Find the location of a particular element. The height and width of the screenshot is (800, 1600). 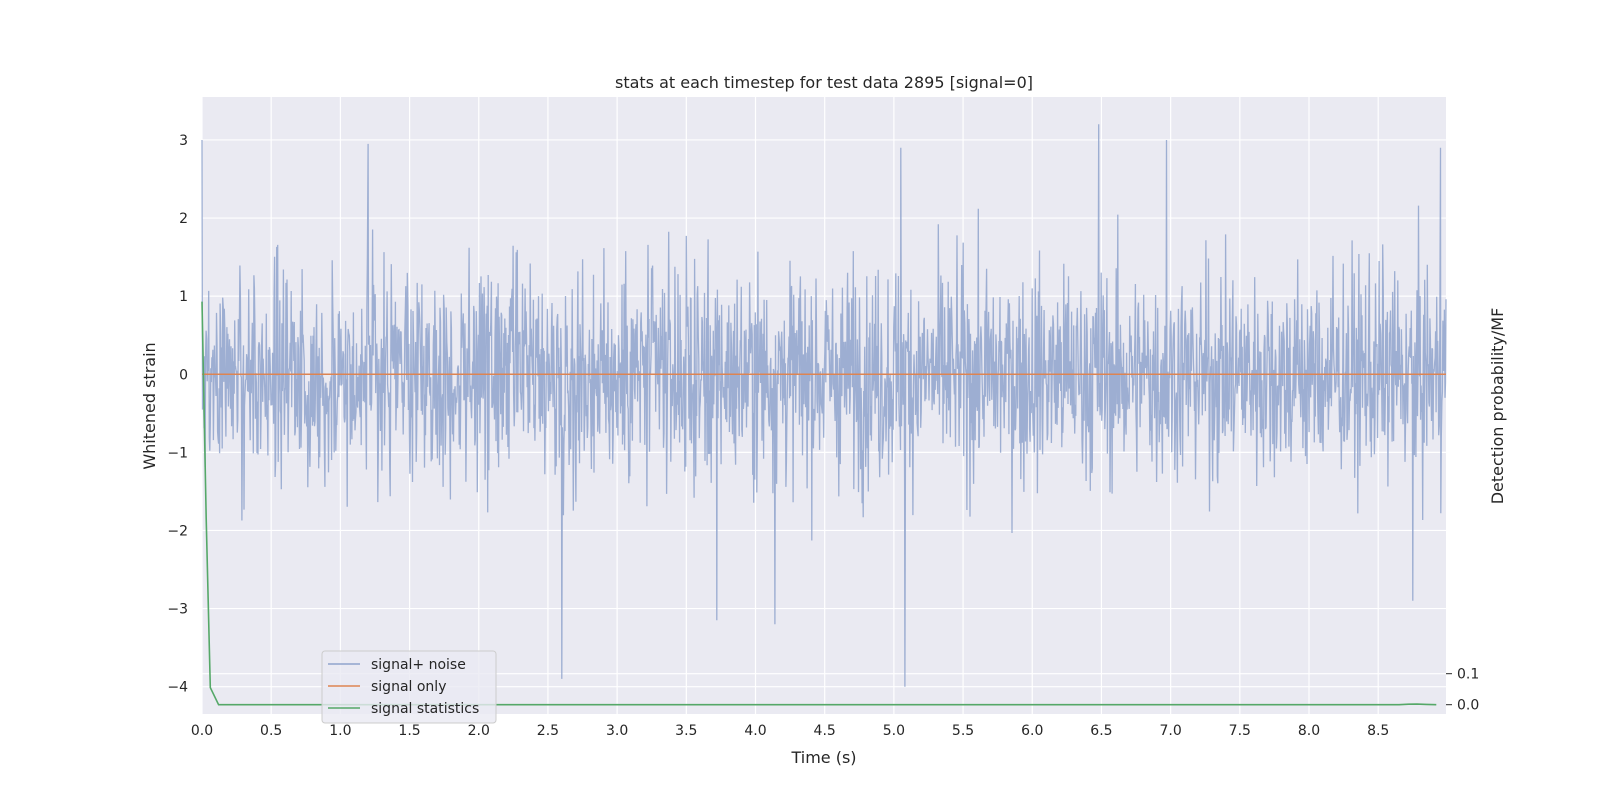

x-tick-label: 3.5 is located at coordinates (686, 731).